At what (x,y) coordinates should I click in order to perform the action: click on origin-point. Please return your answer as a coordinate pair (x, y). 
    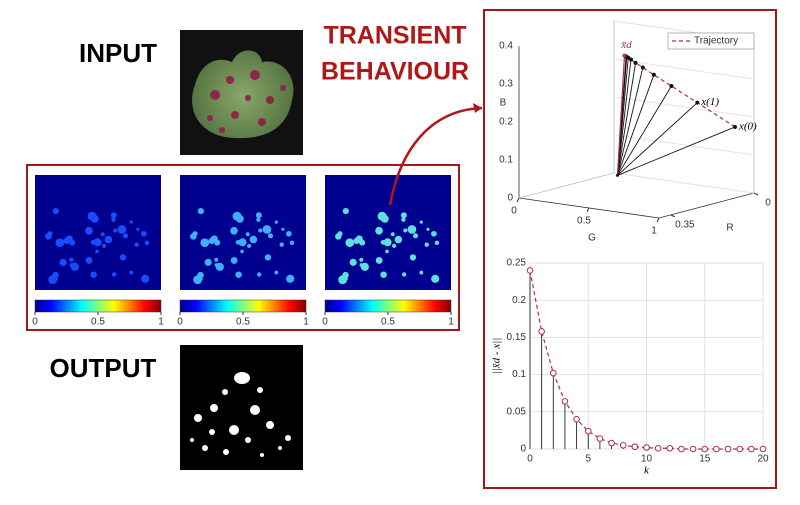
    Looking at the image, I should click on (617, 175).